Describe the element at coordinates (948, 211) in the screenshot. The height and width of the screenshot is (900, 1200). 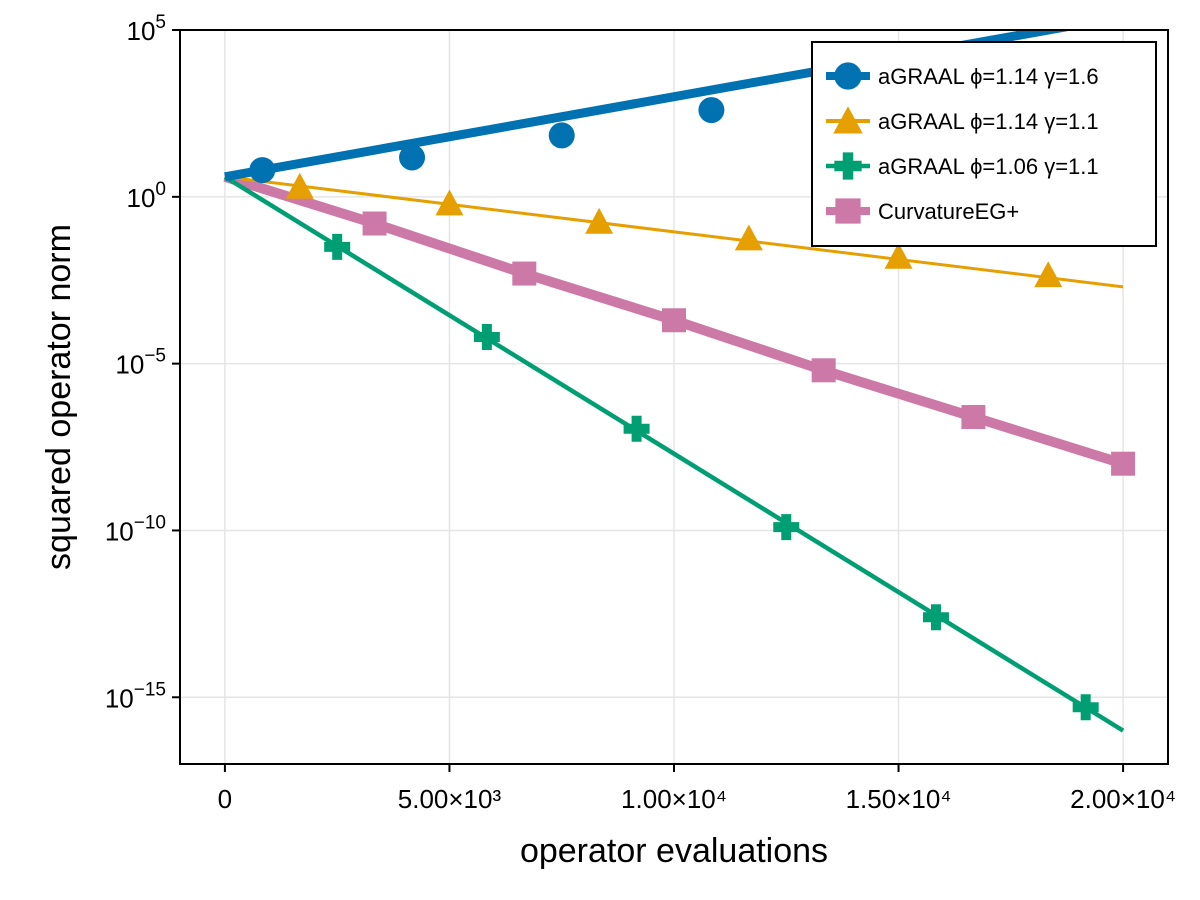
I see `legend-label-3: CurvatureEG+` at that location.